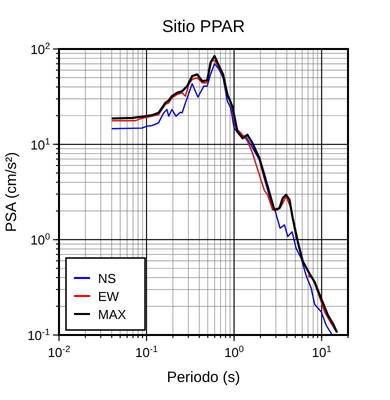 This screenshot has height=400, width=390. Describe the element at coordinates (112, 314) in the screenshot. I see `legend-label: MAX` at that location.